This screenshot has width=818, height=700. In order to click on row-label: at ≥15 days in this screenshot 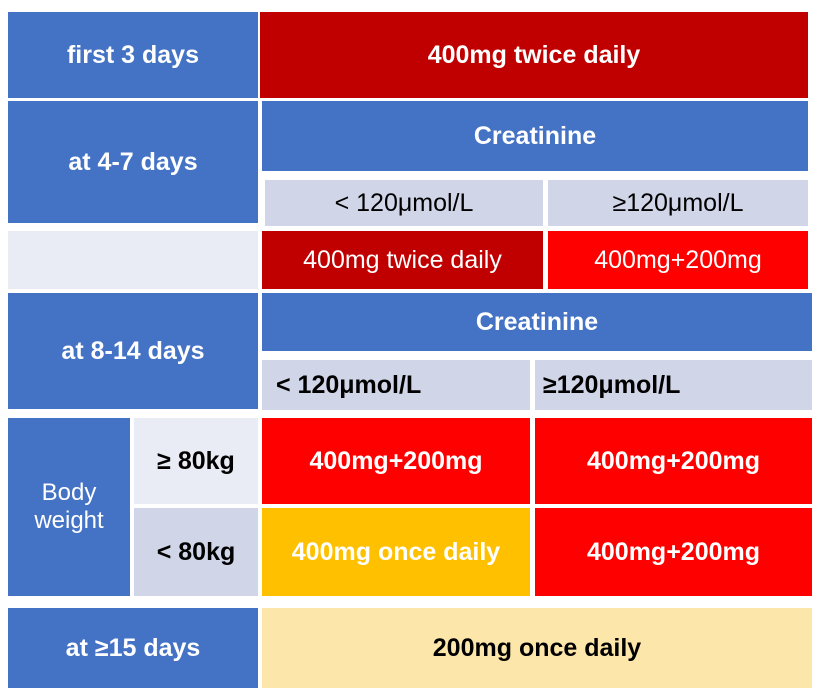, I will do `click(133, 648)`.